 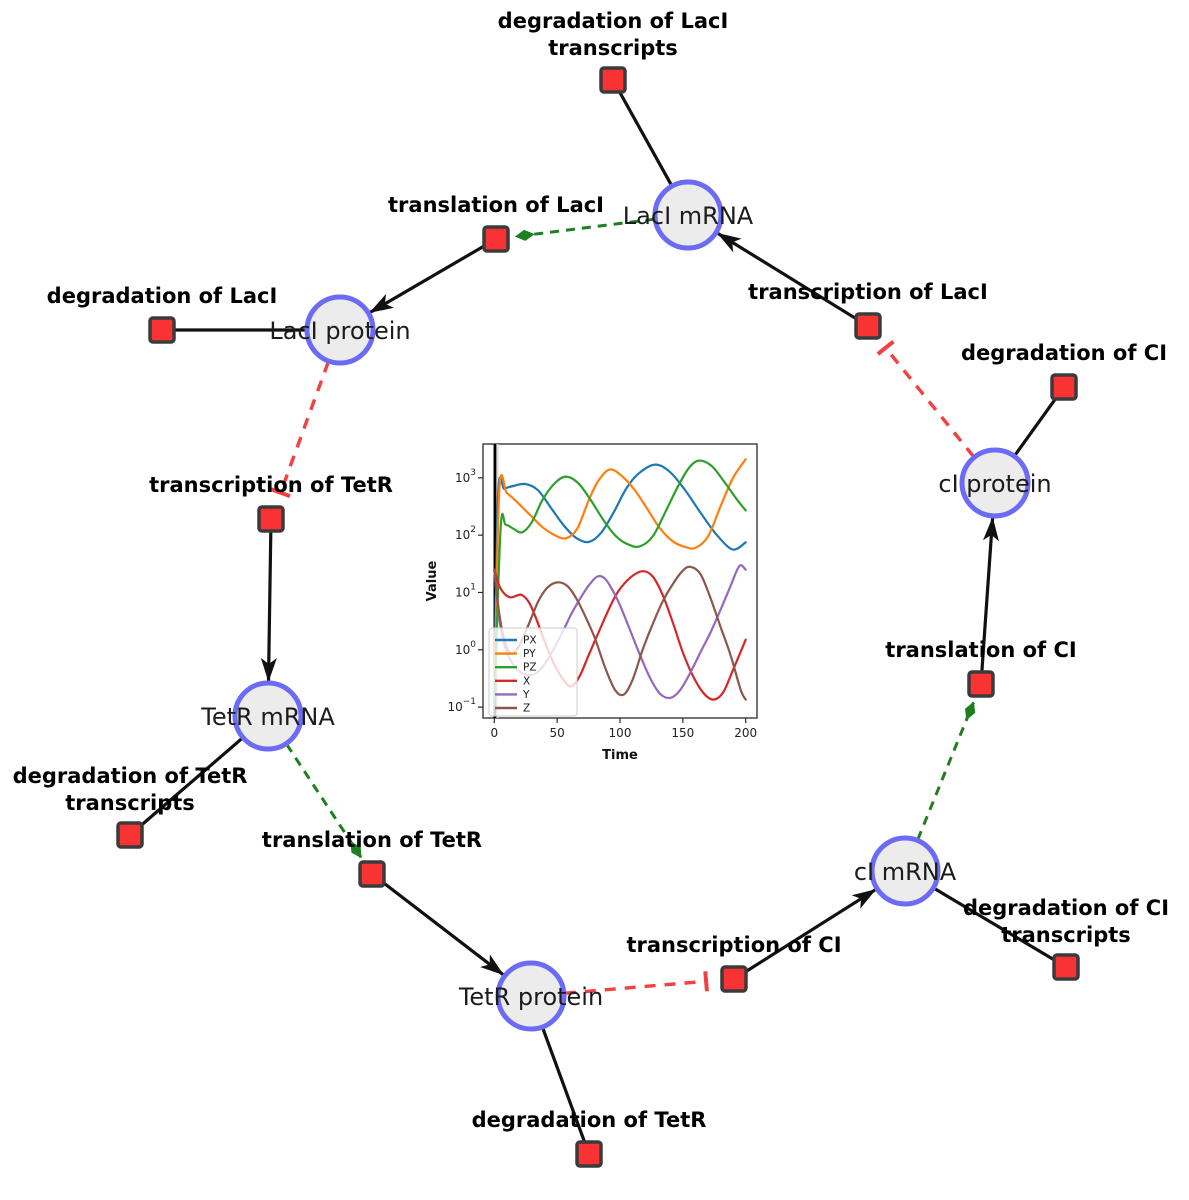 What do you see at coordinates (1035, 426) in the screenshot?
I see `edge-consumption-ci_protein-deg_ci` at bounding box center [1035, 426].